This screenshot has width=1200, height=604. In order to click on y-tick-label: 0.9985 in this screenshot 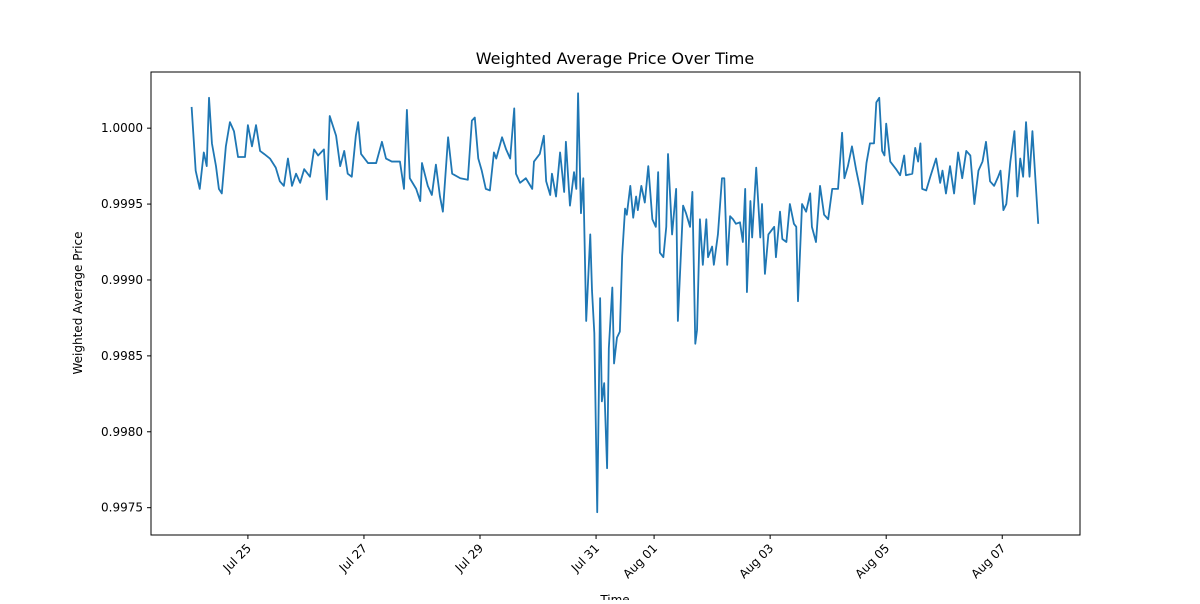, I will do `click(122, 356)`.